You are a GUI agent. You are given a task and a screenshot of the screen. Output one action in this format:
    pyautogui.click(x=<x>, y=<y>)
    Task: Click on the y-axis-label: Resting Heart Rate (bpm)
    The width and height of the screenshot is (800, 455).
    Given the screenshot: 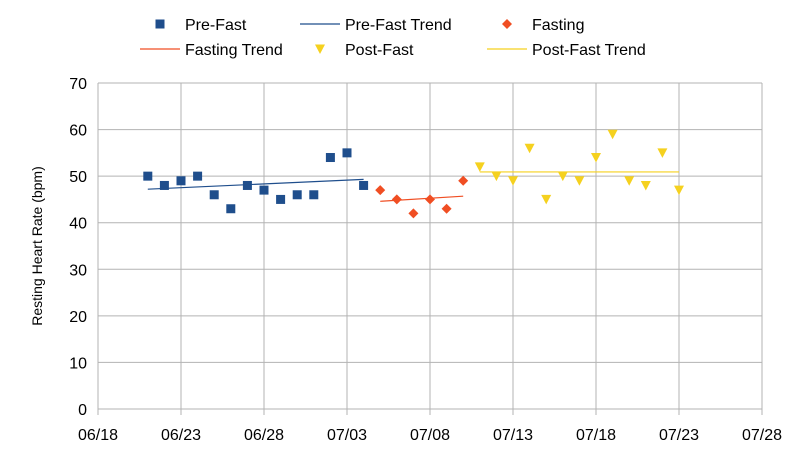 What is the action you would take?
    pyautogui.click(x=37, y=246)
    